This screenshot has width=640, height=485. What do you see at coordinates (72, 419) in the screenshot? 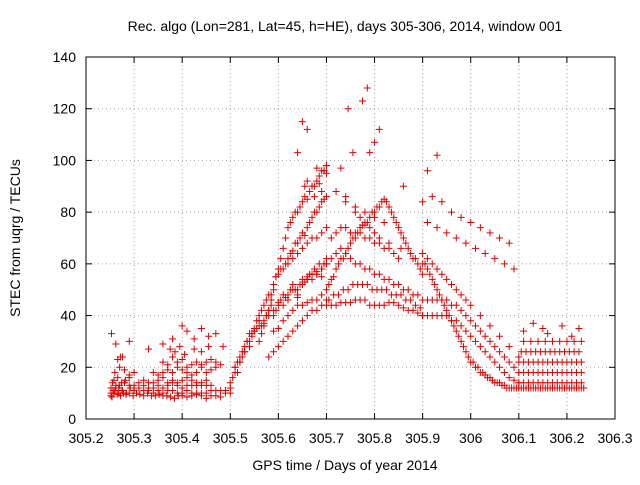
I see `y-tick-label: 0` at bounding box center [72, 419].